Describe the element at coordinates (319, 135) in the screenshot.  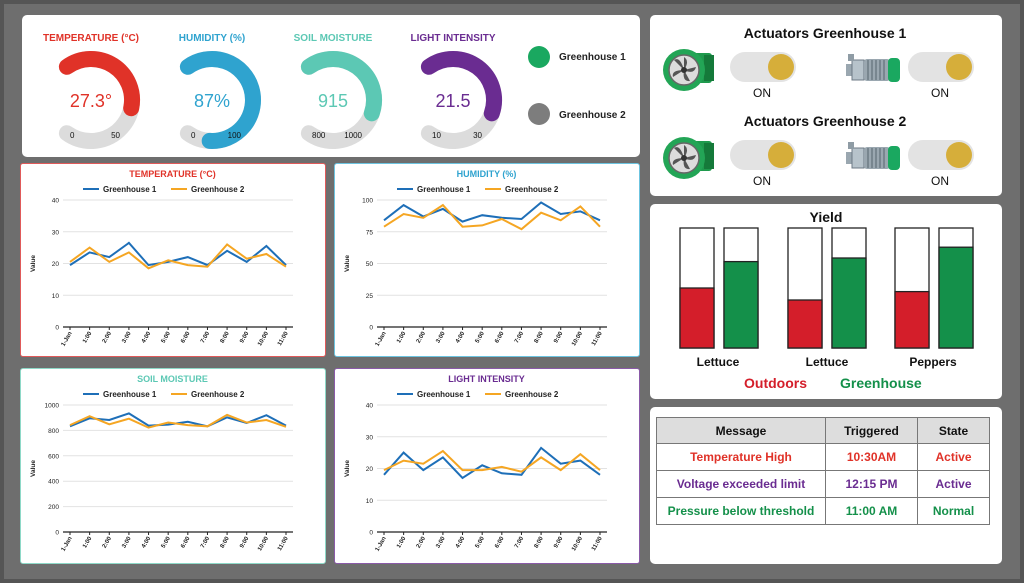
I see `gauge-min: 800` at that location.